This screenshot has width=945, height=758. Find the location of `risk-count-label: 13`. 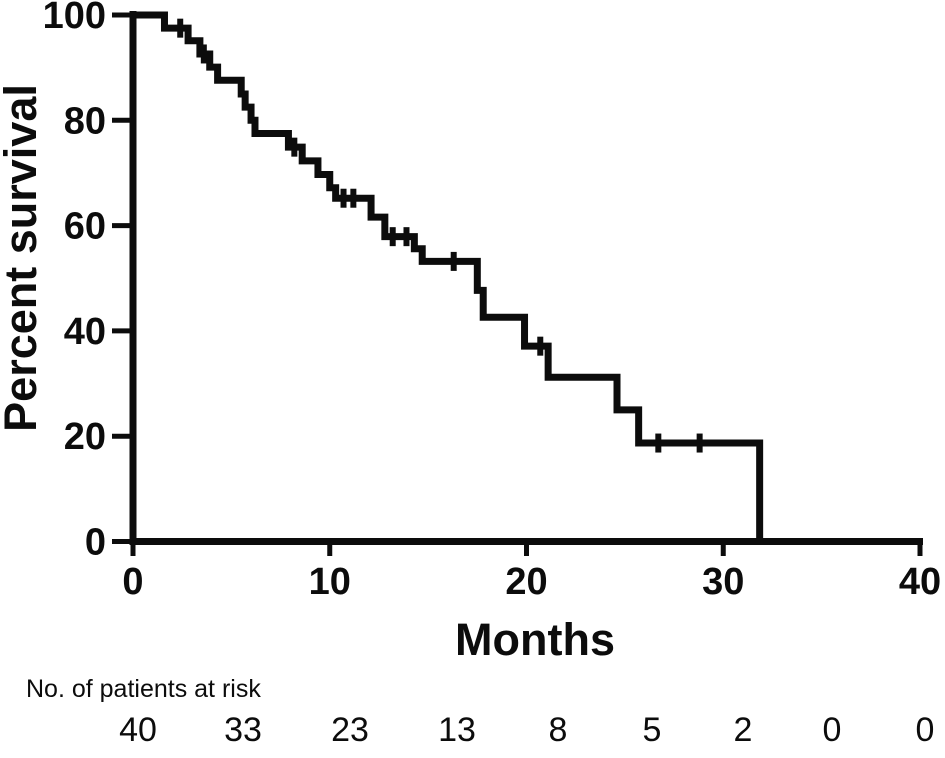

risk-count-label: 13 is located at coordinates (457, 730).